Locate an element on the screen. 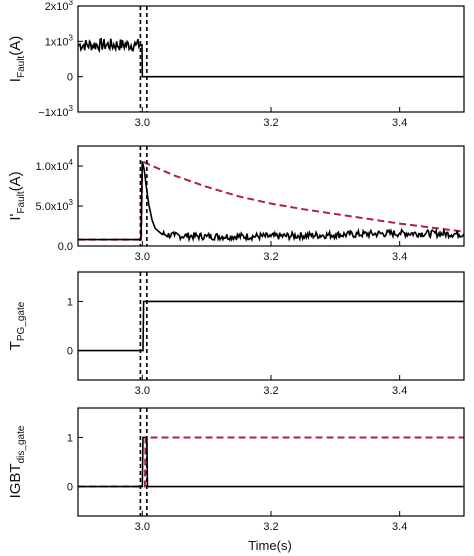 This screenshot has width=474, height=556. y-axis-title-3: TPG_gate is located at coordinates (17, 325).